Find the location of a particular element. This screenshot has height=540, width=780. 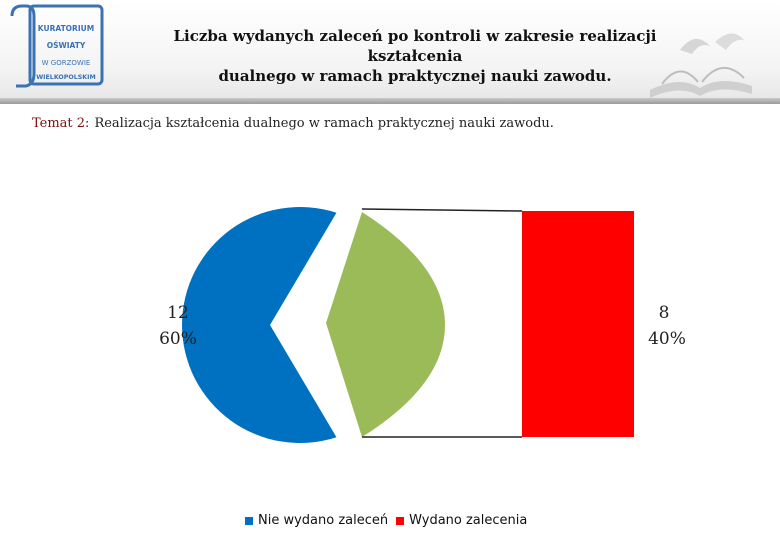

logo-frame is located at coordinates (66, 45).